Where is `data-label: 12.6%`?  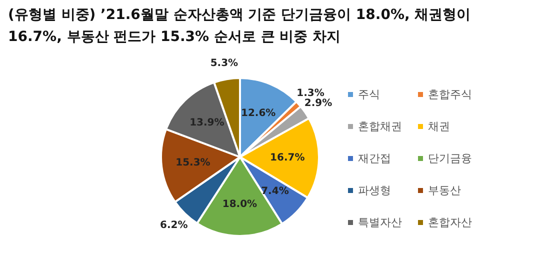 data-label: 12.6% is located at coordinates (258, 113).